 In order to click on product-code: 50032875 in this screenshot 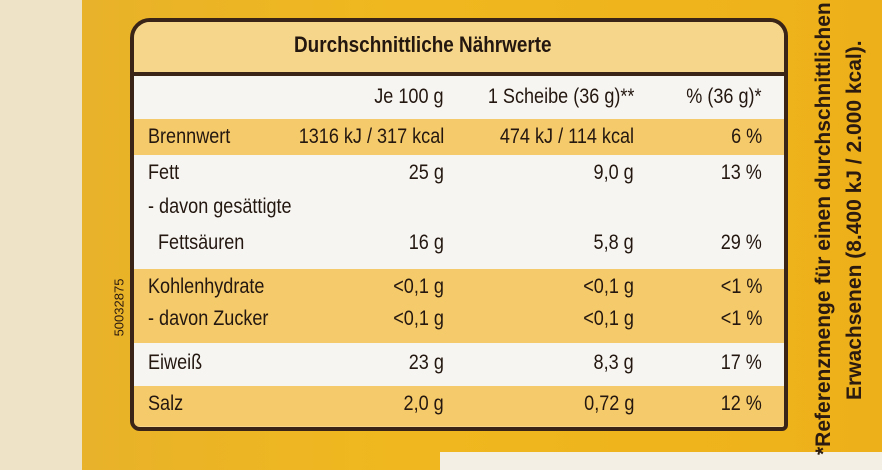, I will do `click(119, 307)`.